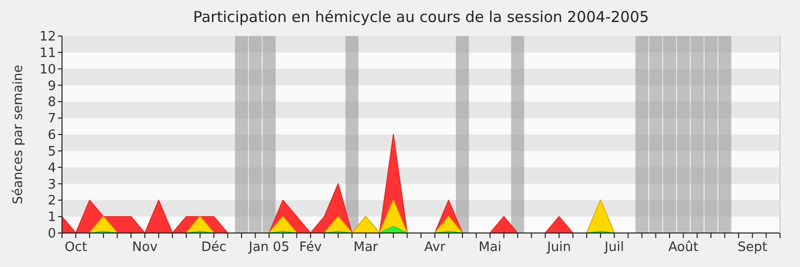 This screenshot has width=800, height=267. What do you see at coordinates (213, 247) in the screenshot?
I see `x-tick-label: Déc` at bounding box center [213, 247].